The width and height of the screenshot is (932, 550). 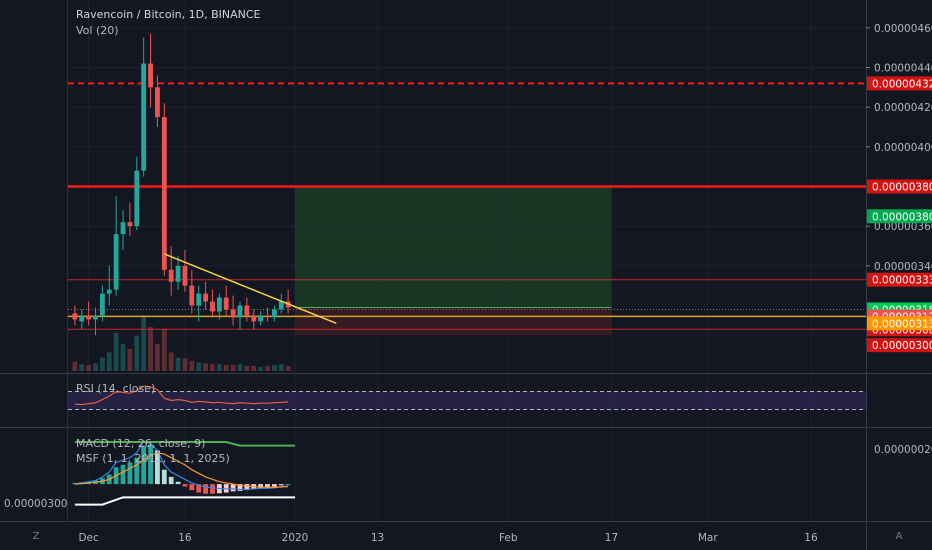 I want to click on price-badge-label: 0.00000300, so click(x=902, y=346).